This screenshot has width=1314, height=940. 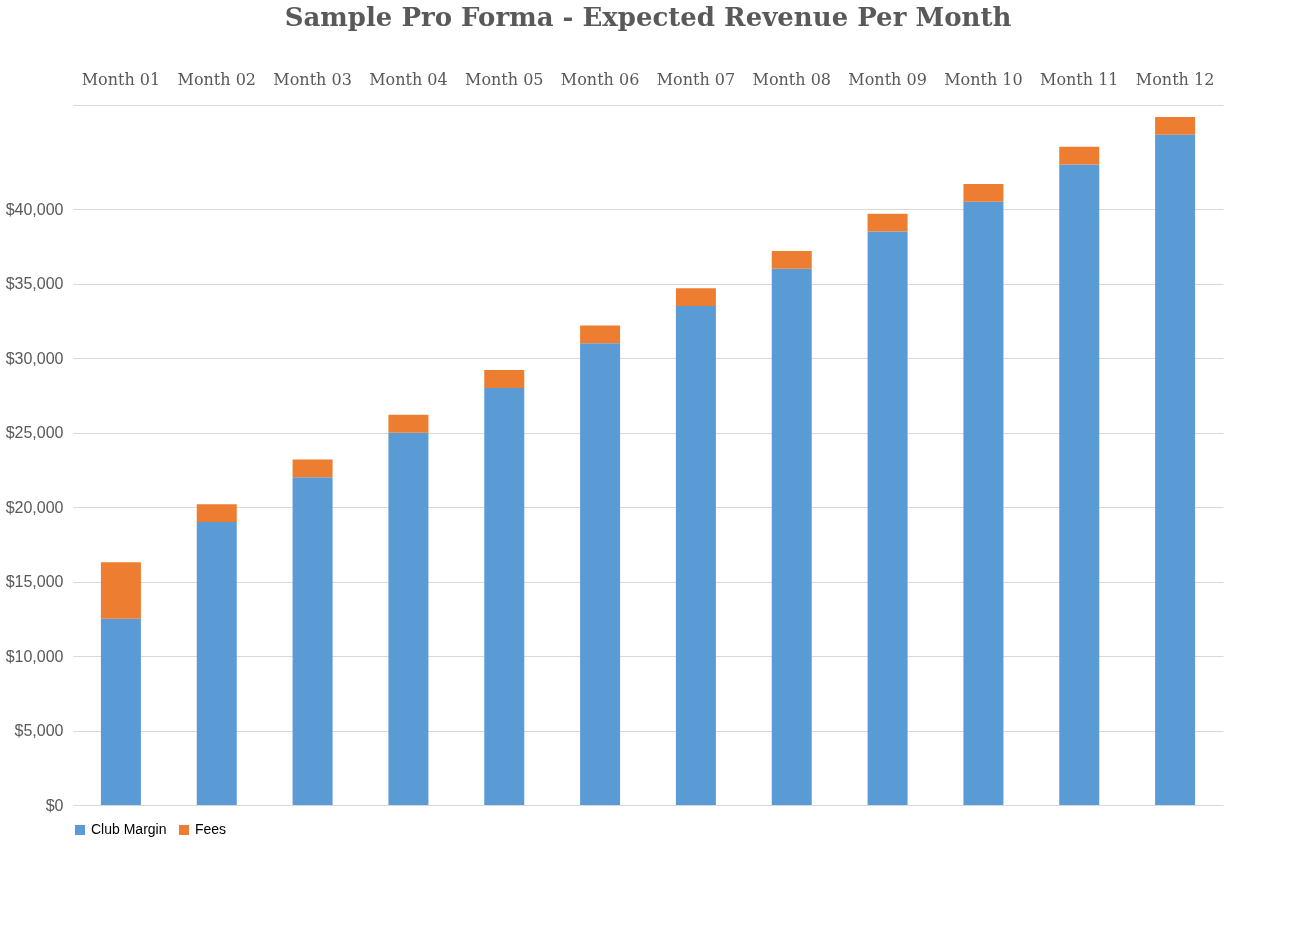 I want to click on y-tick-label: $15,000, so click(x=34, y=582).